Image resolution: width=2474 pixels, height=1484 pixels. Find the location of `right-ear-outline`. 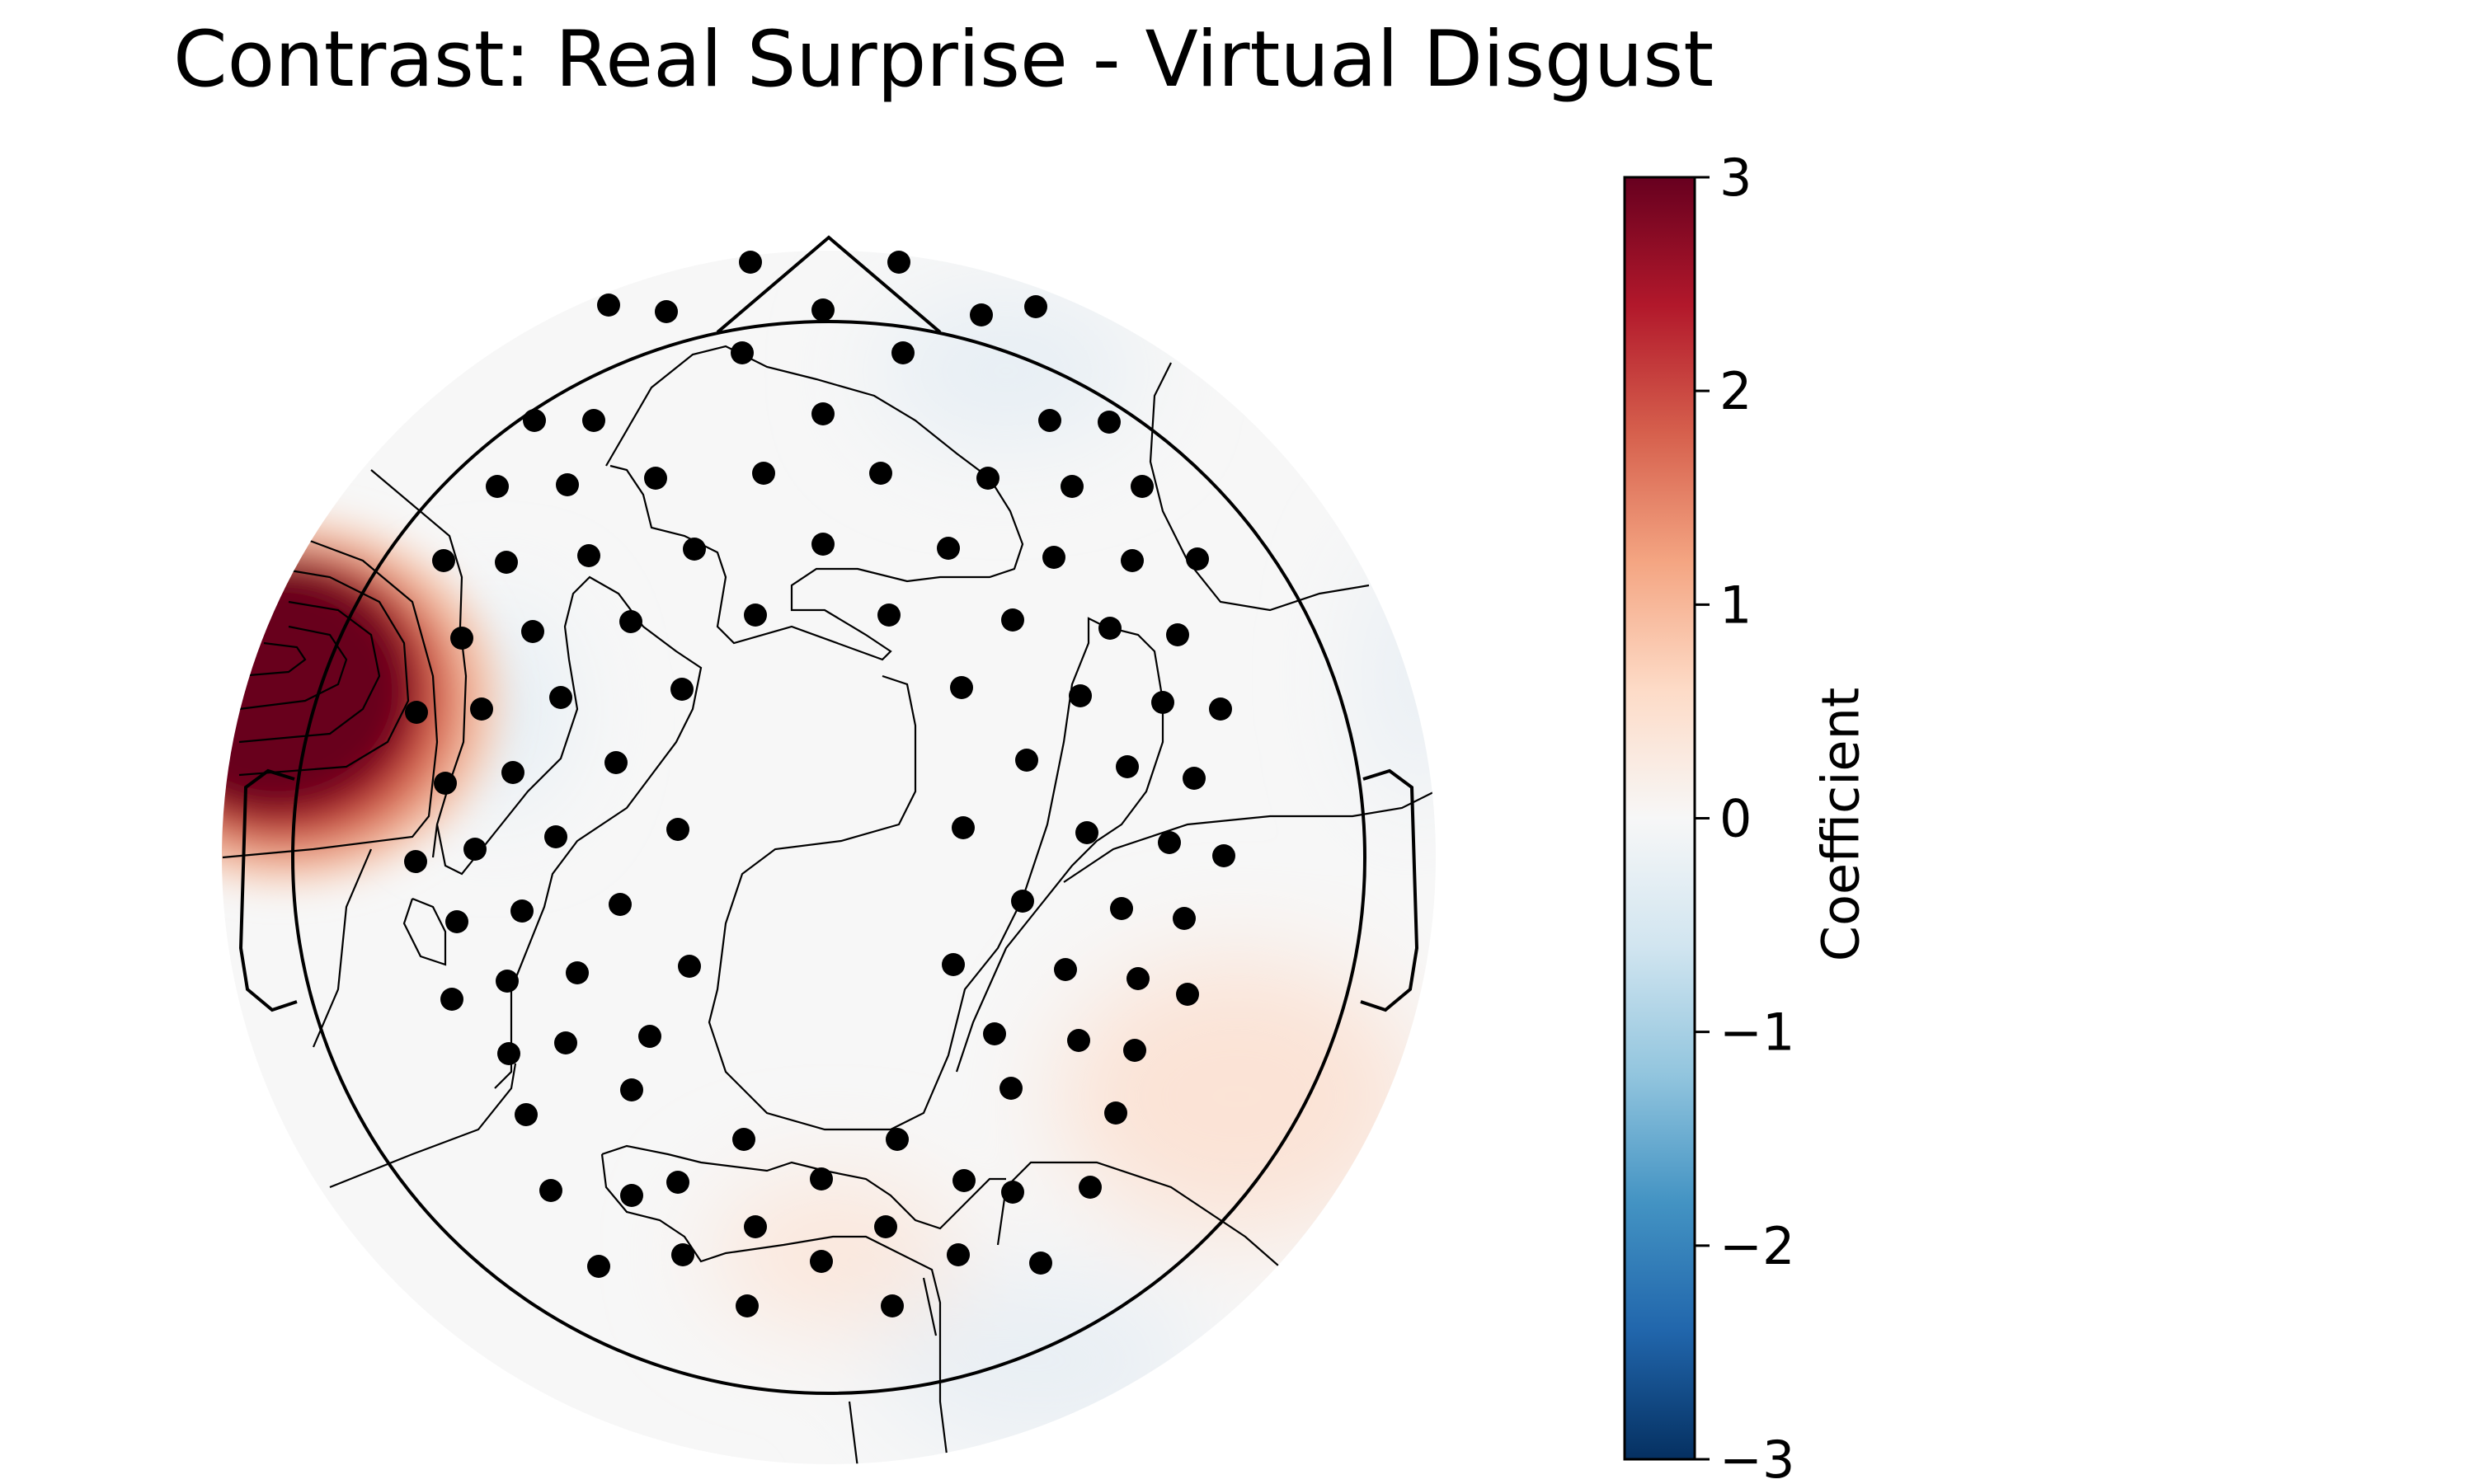

right-ear-outline is located at coordinates (1389, 890).